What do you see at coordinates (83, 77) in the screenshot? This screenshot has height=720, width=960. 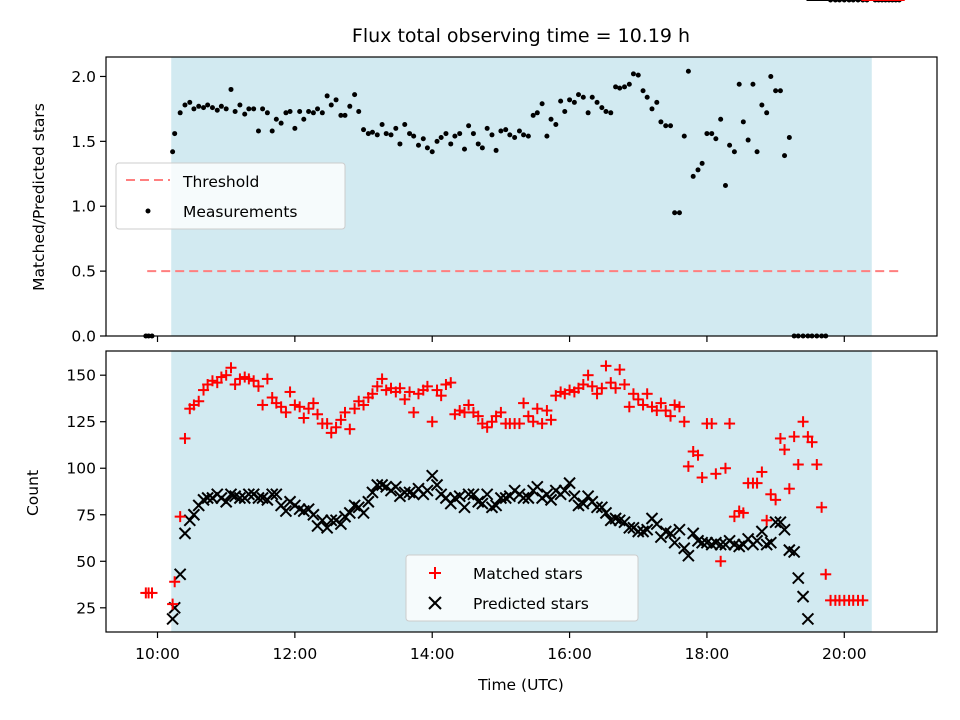 I see `y-tick-label: 2.0` at bounding box center [83, 77].